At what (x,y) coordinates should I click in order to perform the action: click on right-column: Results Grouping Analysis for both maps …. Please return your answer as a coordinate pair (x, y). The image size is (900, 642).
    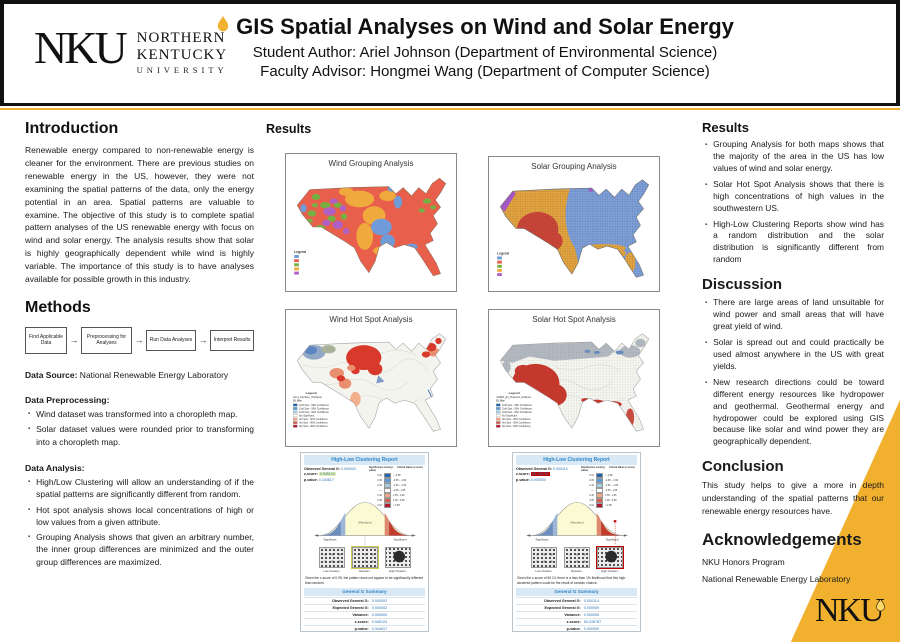
    Looking at the image, I should click on (793, 355).